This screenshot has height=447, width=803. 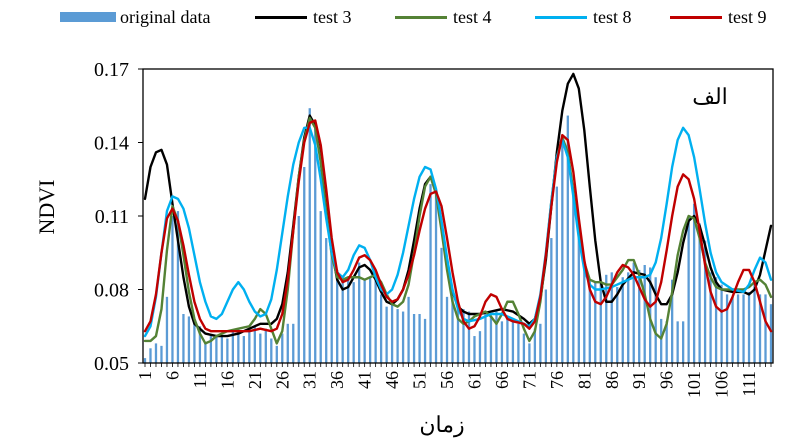 I want to click on legend-item-test-9: test 9, so click(x=718, y=17).